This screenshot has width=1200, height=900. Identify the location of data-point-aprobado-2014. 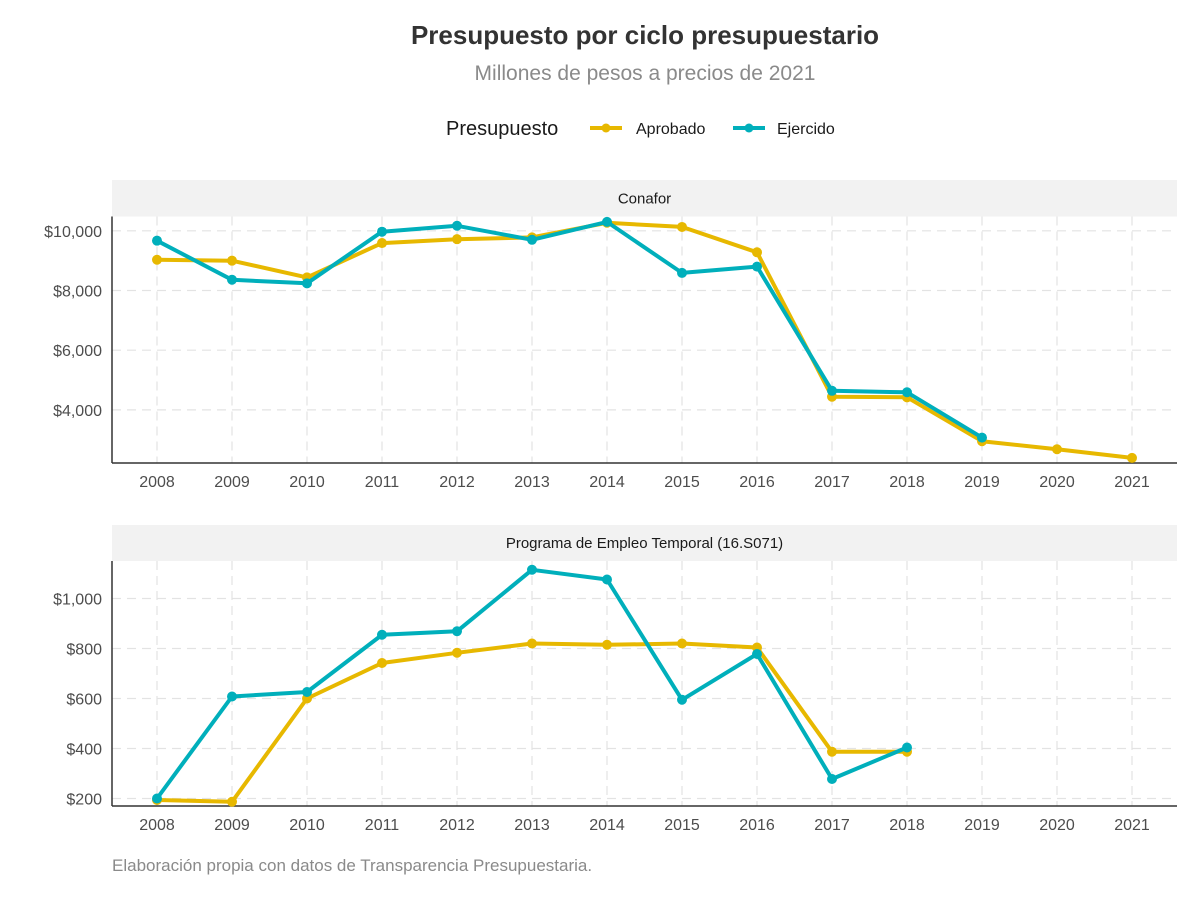
(607, 644).